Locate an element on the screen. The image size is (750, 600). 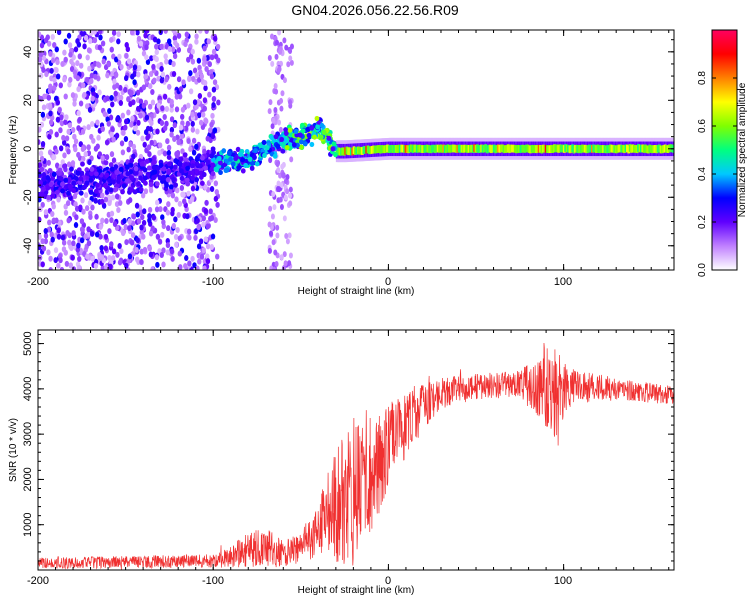
top-xlabel: Height of straight line (km) is located at coordinates (356, 291).